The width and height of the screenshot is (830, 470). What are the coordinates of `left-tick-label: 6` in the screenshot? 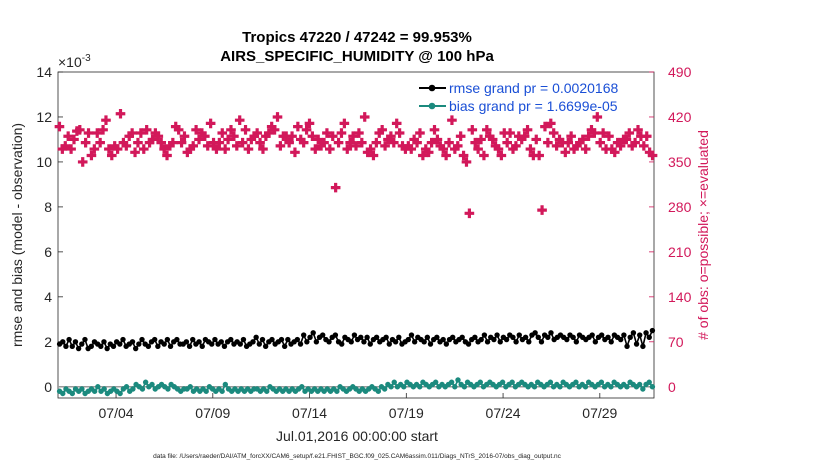 It's located at (48, 252).